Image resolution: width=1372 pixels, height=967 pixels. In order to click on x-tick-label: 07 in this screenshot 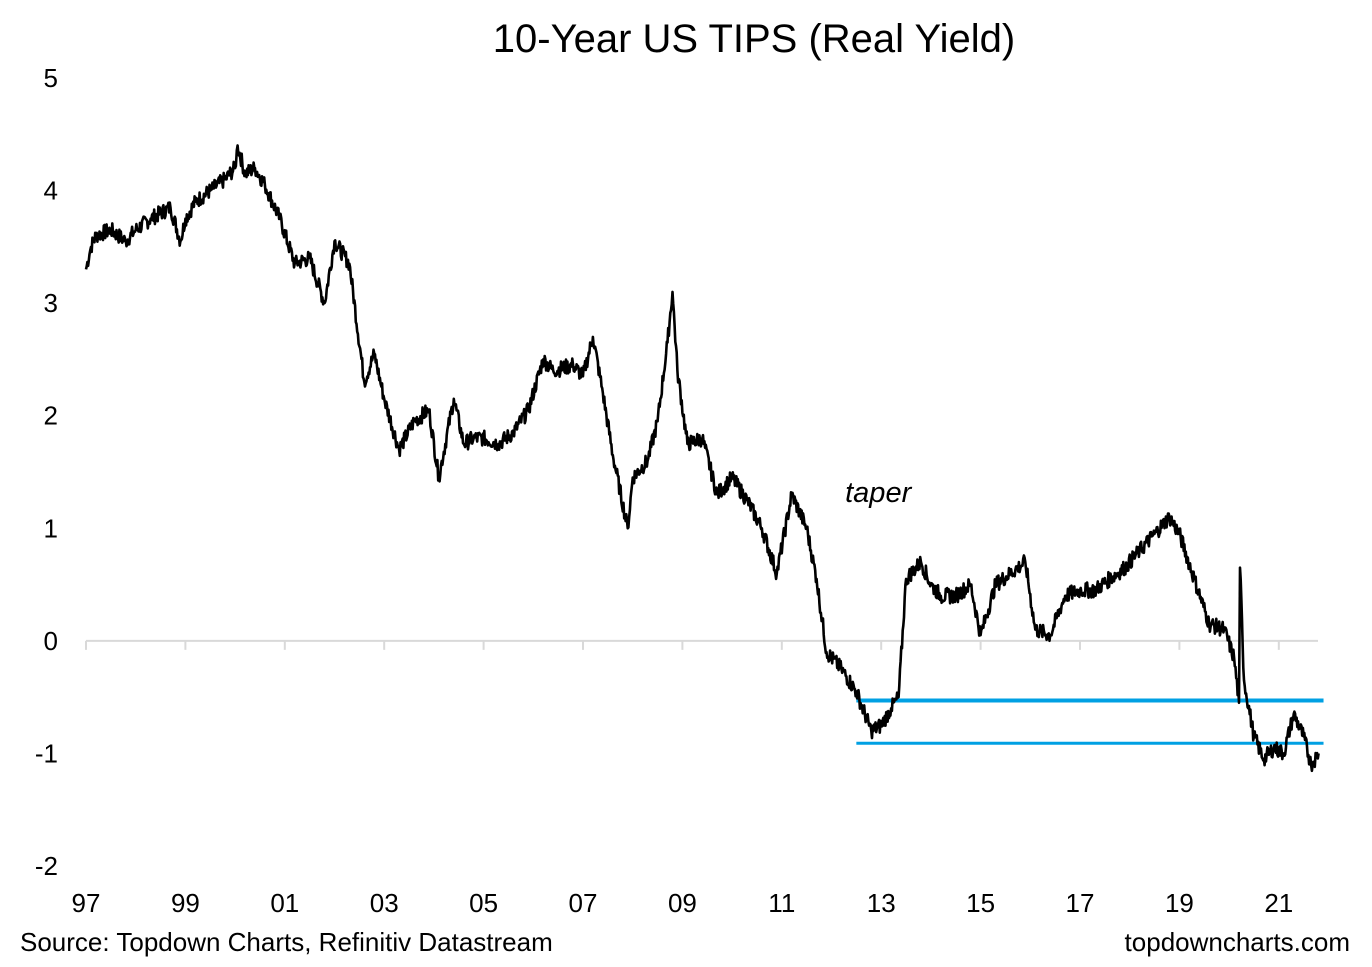, I will do `click(583, 903)`.